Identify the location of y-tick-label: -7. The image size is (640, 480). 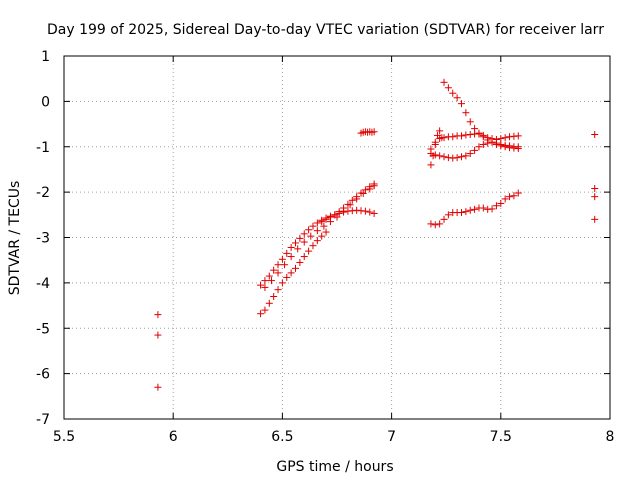
(43, 420).